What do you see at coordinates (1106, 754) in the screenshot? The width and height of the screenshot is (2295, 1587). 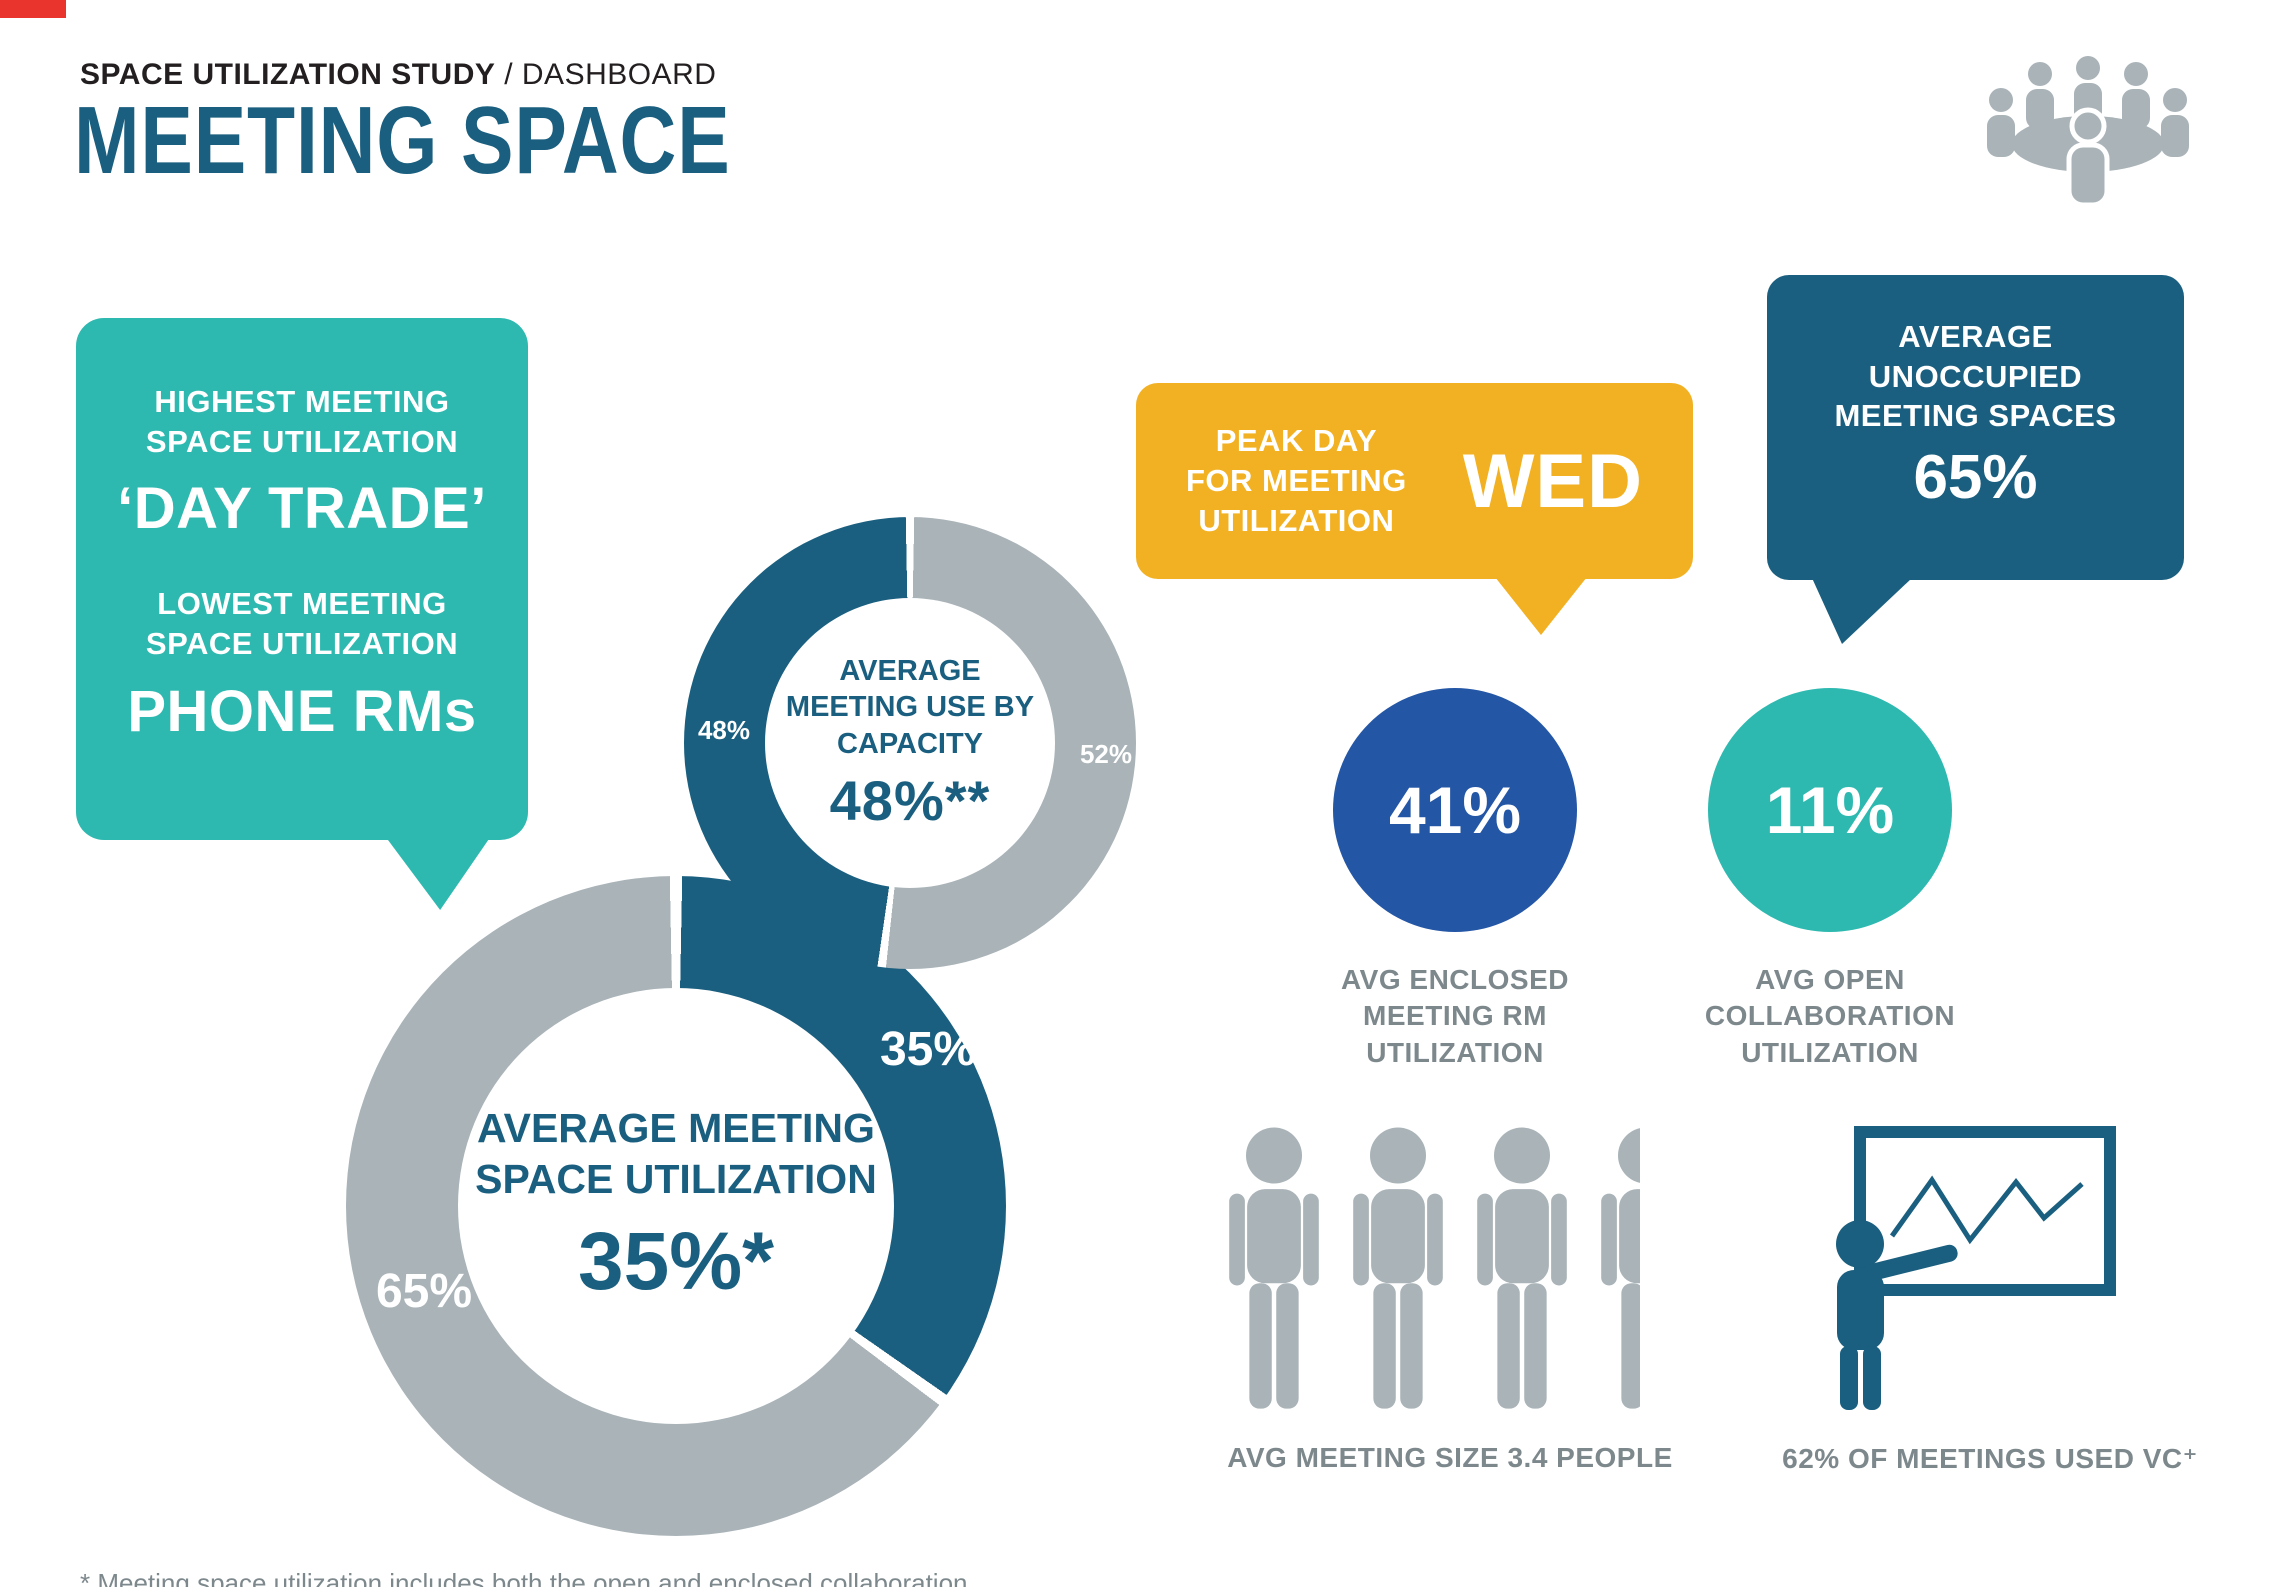 I see `slice-label-52: 52%` at bounding box center [1106, 754].